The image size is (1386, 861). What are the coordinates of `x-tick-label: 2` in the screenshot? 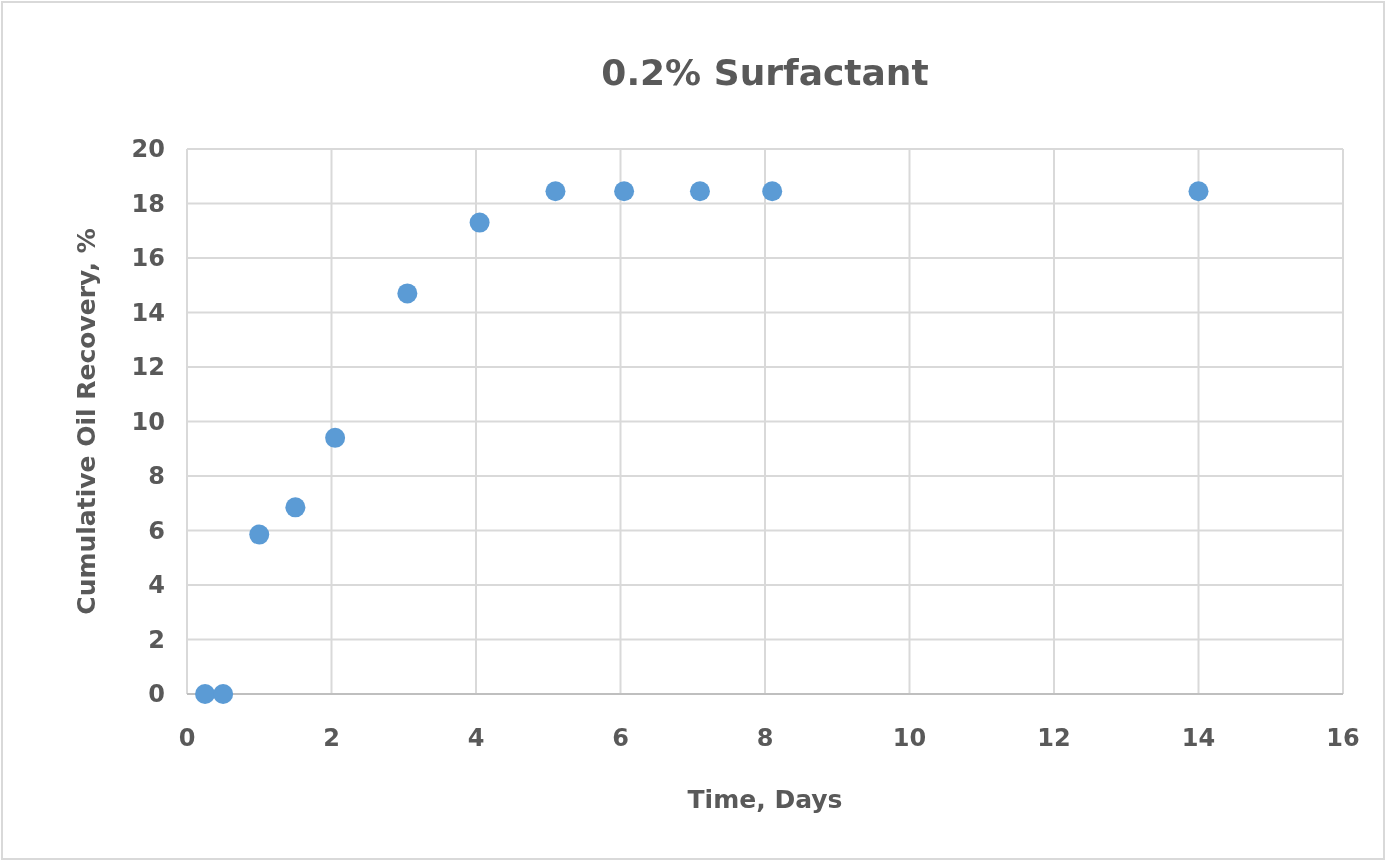 It's located at (331, 738).